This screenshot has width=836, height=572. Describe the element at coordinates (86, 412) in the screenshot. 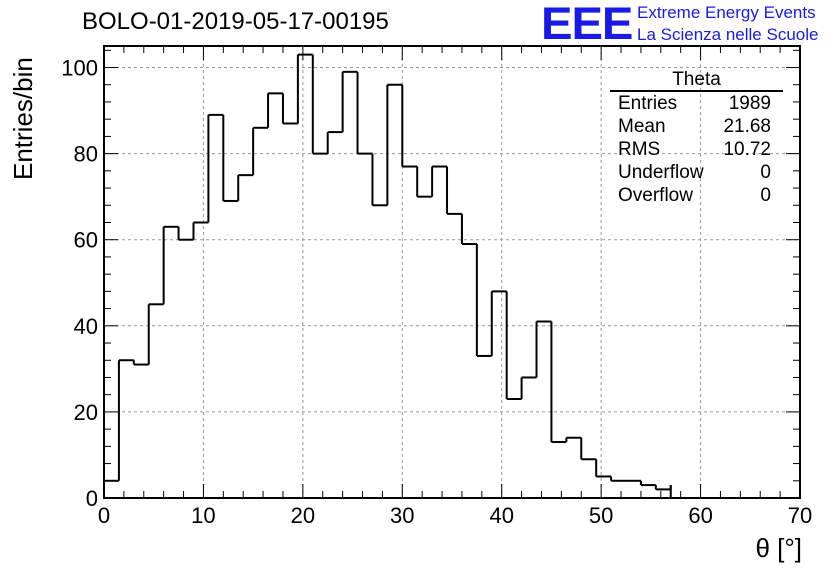

I see `y-tick-label: 20` at that location.